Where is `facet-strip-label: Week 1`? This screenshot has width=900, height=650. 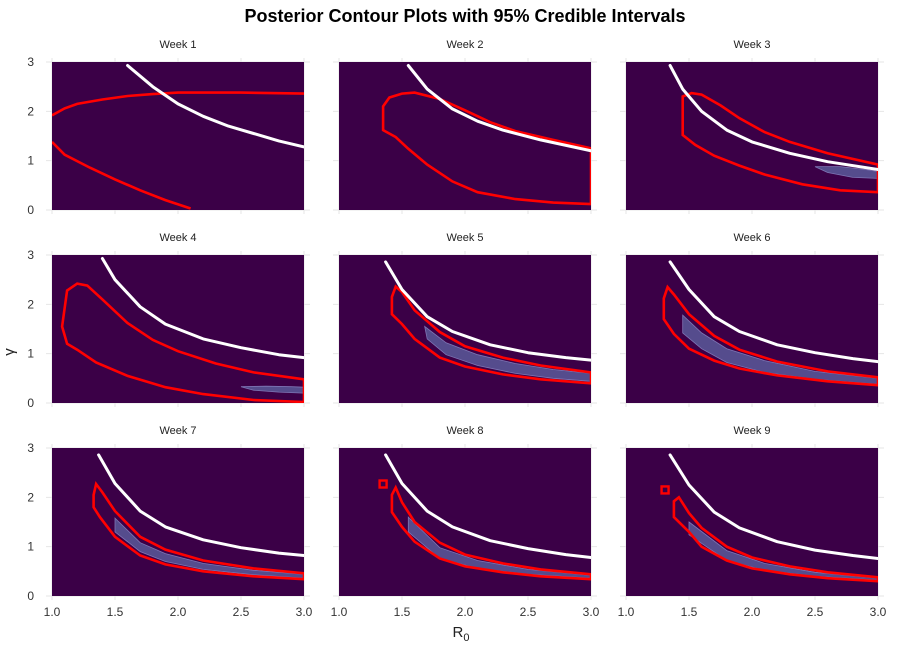
facet-strip-label: Week 1 is located at coordinates (177, 45).